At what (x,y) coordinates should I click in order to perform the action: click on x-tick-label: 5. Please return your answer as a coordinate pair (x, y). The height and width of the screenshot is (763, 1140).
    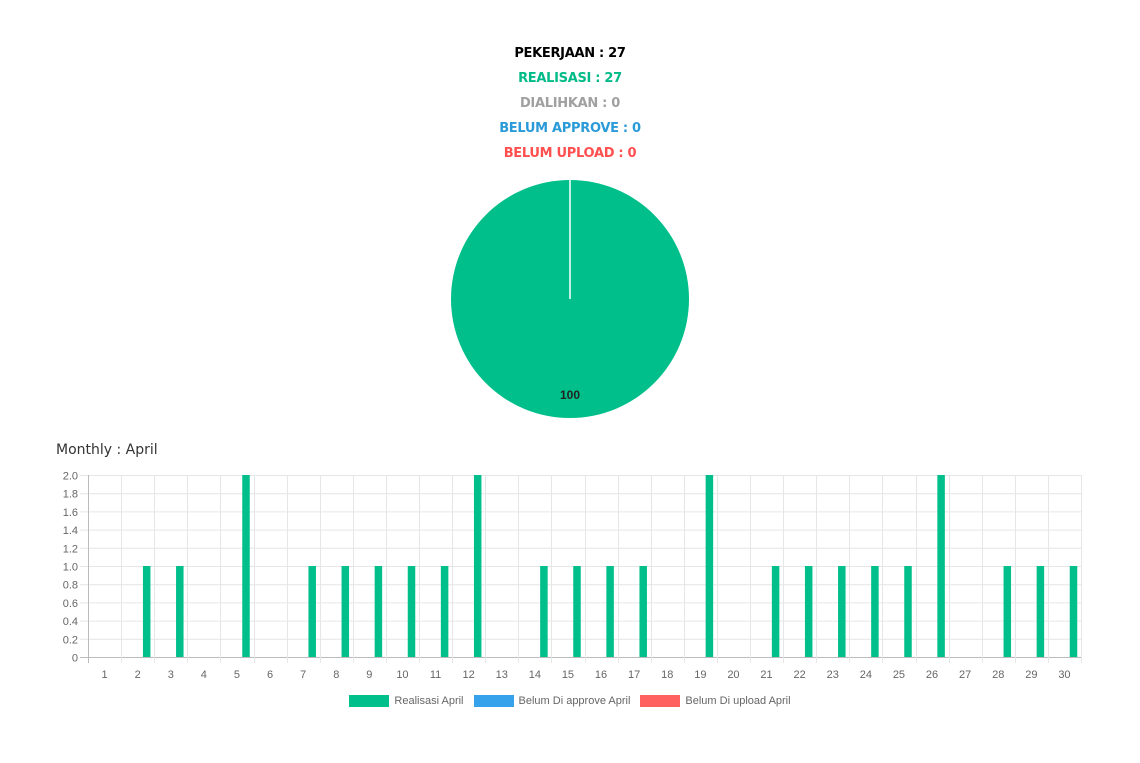
    Looking at the image, I should click on (237, 675).